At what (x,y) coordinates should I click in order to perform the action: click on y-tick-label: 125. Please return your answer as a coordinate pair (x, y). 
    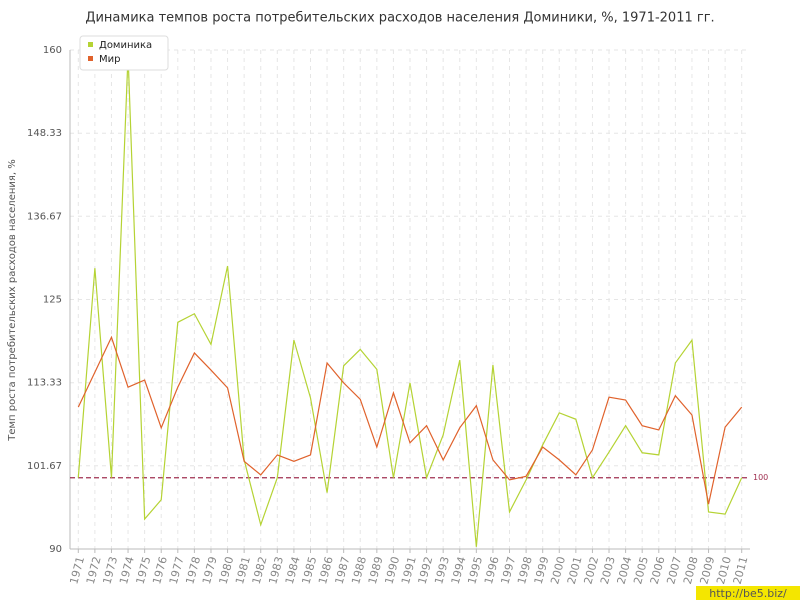
    Looking at the image, I should click on (52, 300).